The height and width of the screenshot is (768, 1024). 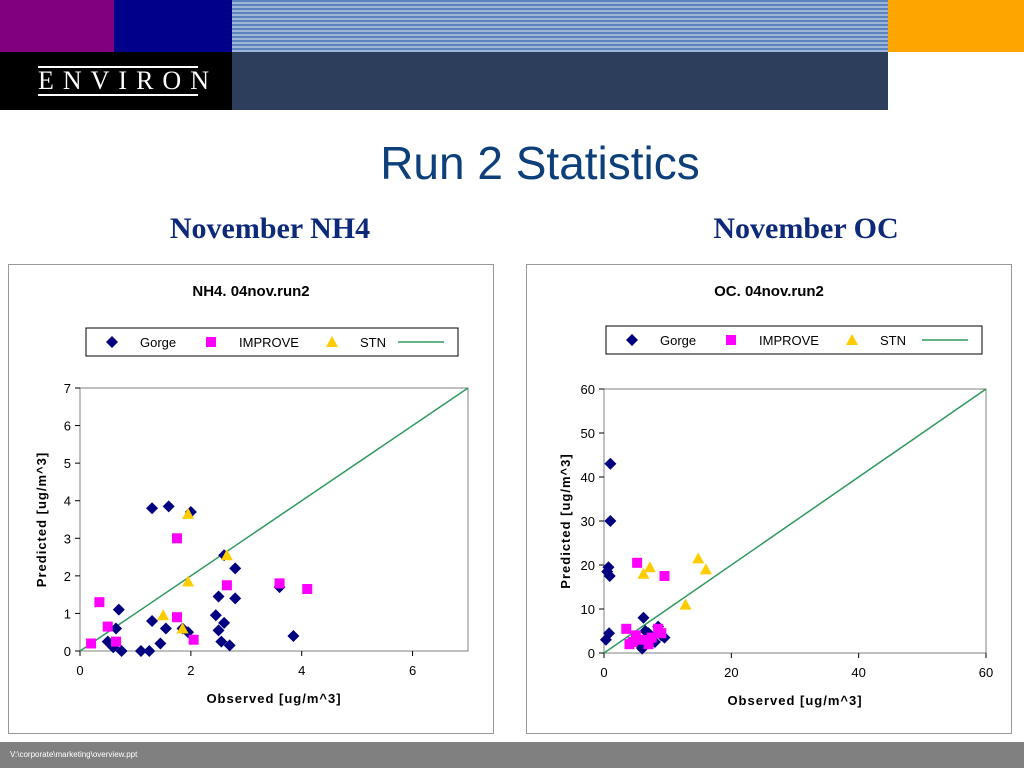 What do you see at coordinates (190, 670) in the screenshot?
I see `nh4-x-tick-label: 2` at bounding box center [190, 670].